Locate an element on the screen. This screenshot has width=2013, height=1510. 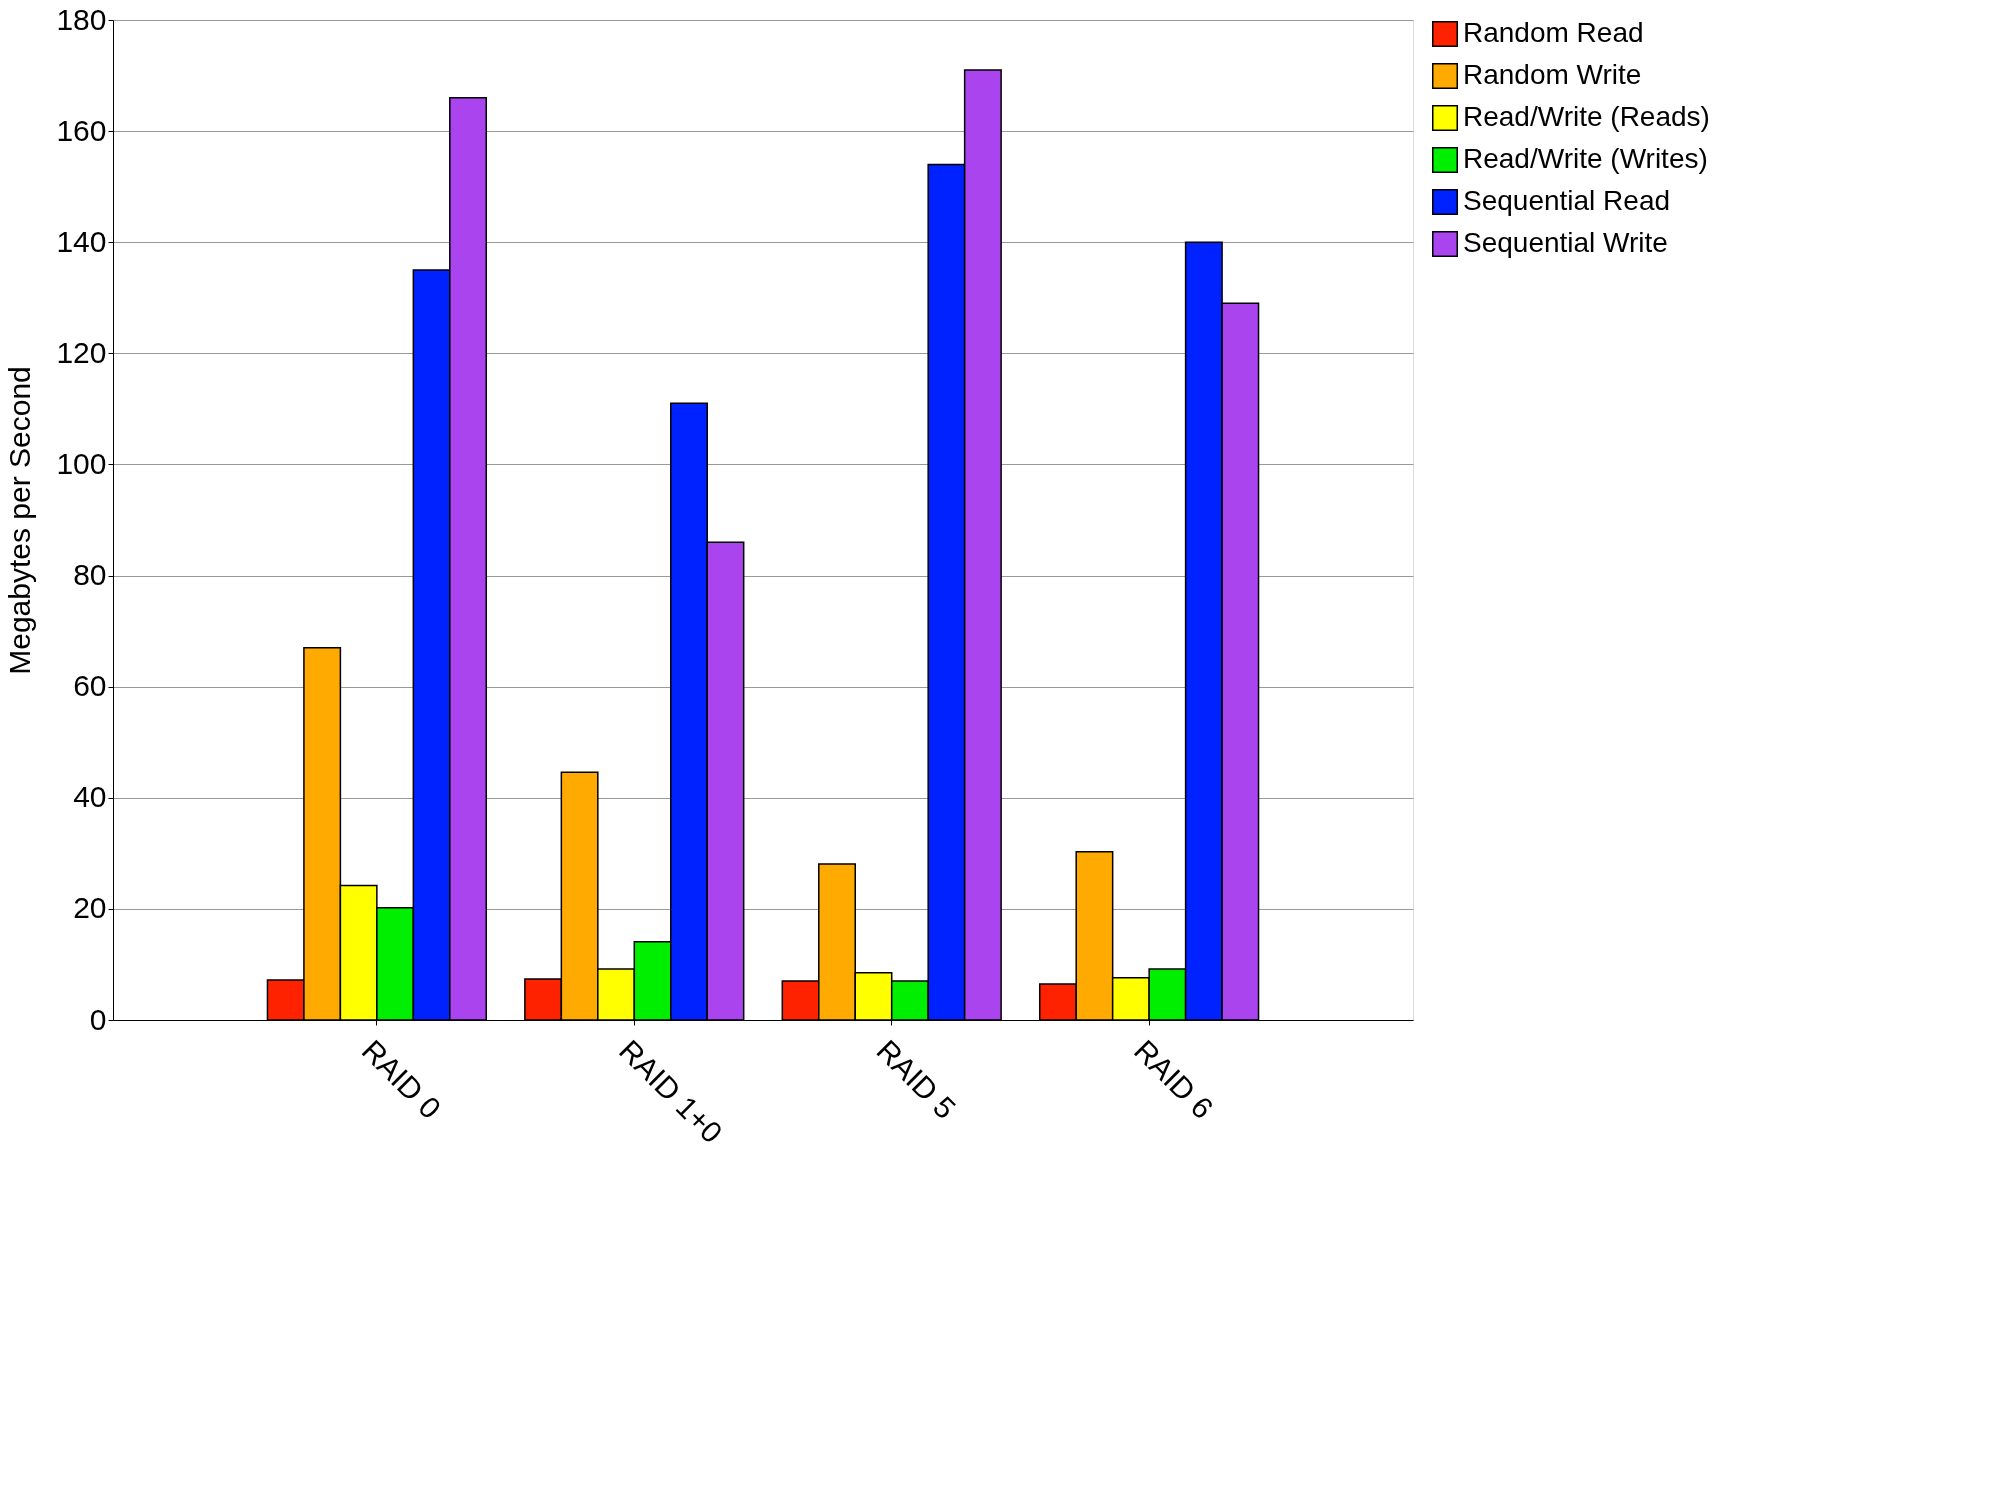
y-tick-label: 180 is located at coordinates (81, 19).